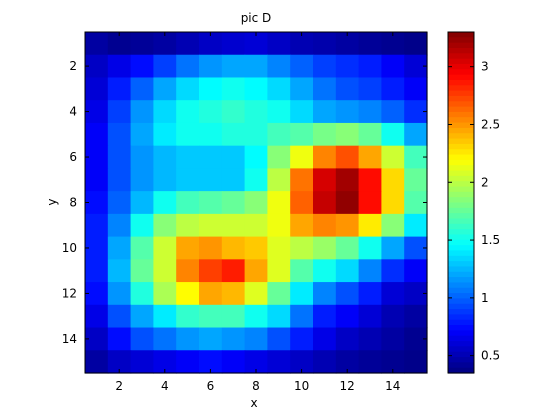  I want to click on y-tick-label: 12, so click(69, 293).